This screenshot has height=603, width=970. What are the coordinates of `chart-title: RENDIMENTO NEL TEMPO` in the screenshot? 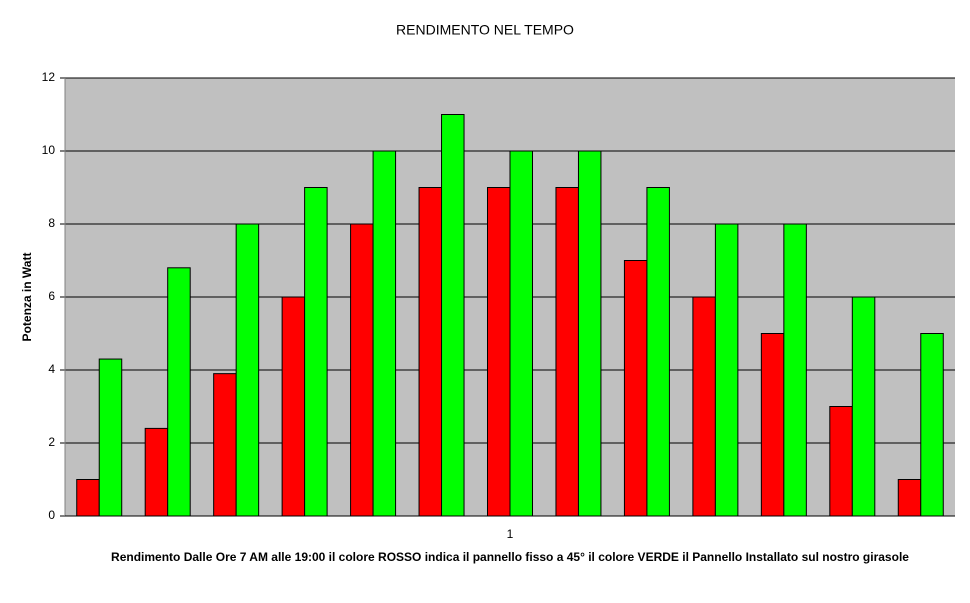 It's located at (485, 30).